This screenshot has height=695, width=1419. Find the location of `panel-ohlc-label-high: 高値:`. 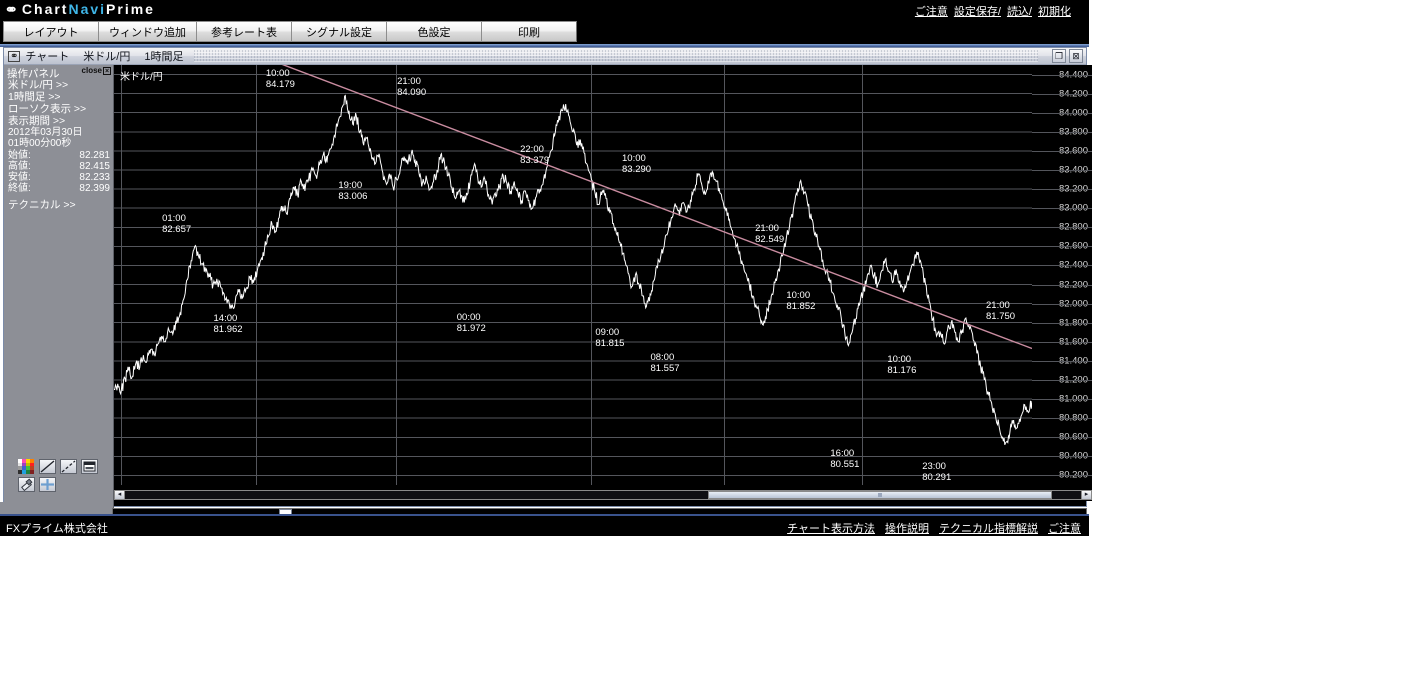

panel-ohlc-label-high: 高値: is located at coordinates (19, 166).